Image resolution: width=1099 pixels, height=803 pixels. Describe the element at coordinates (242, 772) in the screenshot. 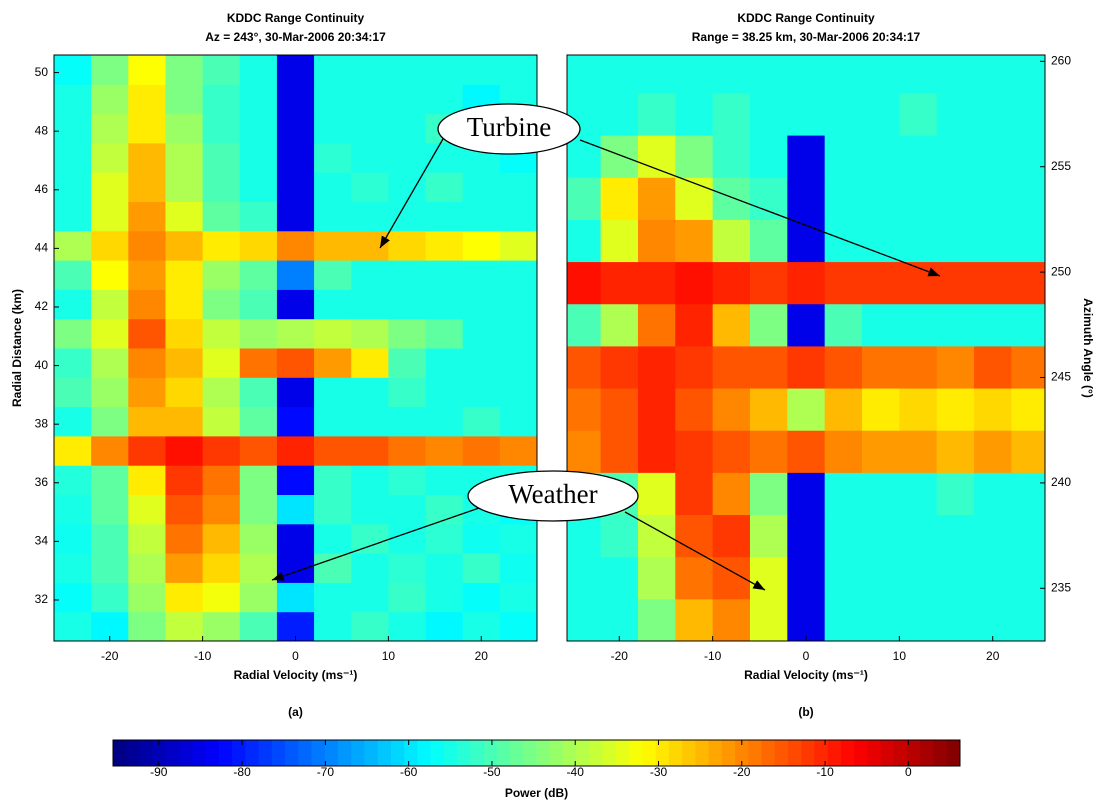

I see `colorbar-tick-label: -80` at that location.